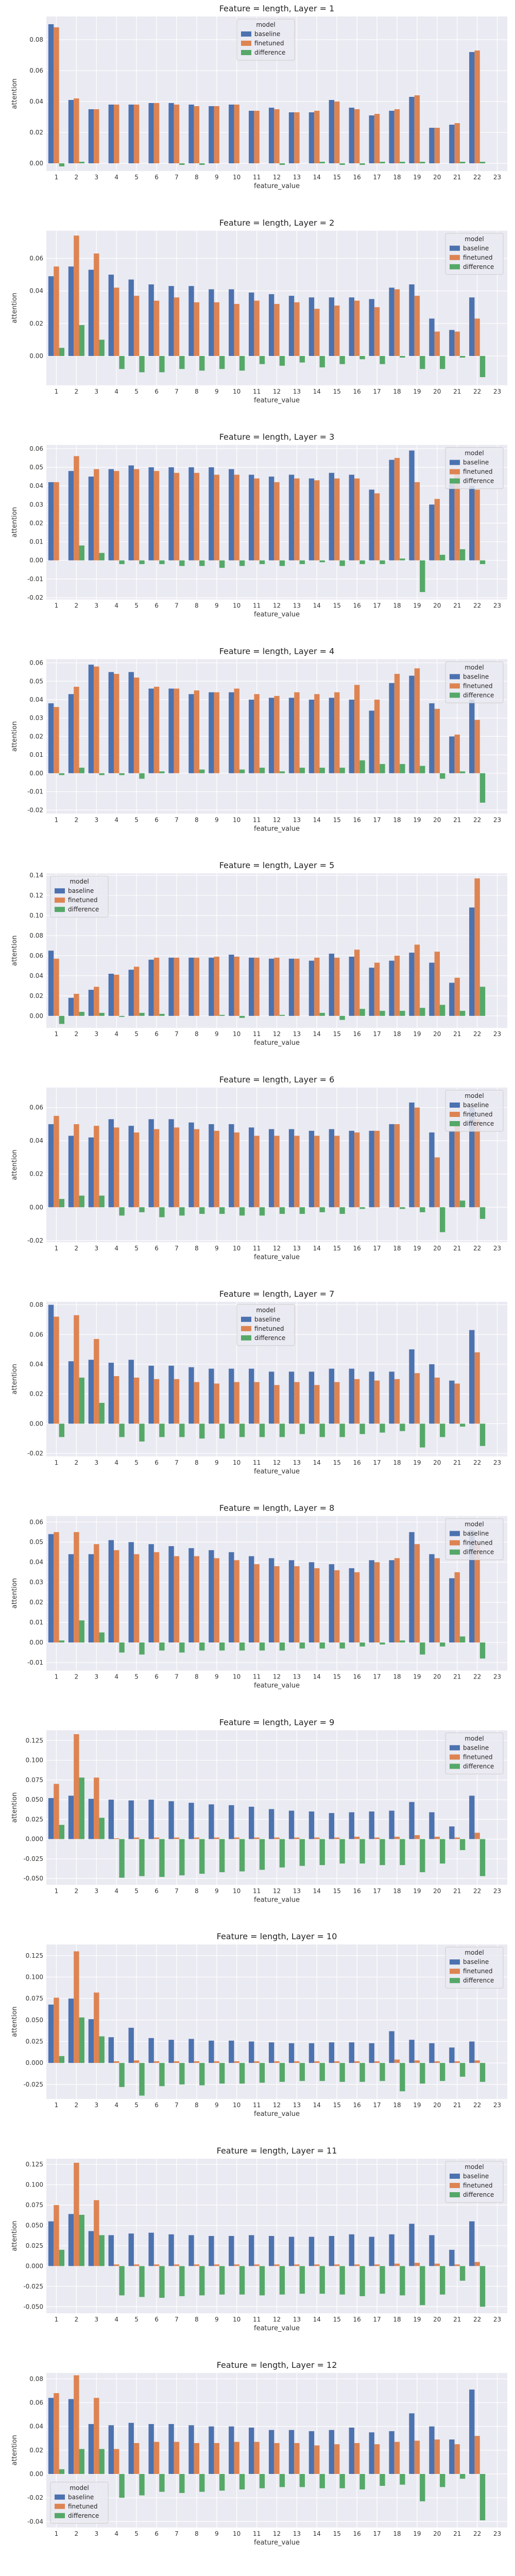 The width and height of the screenshot is (515, 2576). Describe the element at coordinates (437, 605) in the screenshot. I see `x-tick-label: 20` at that location.